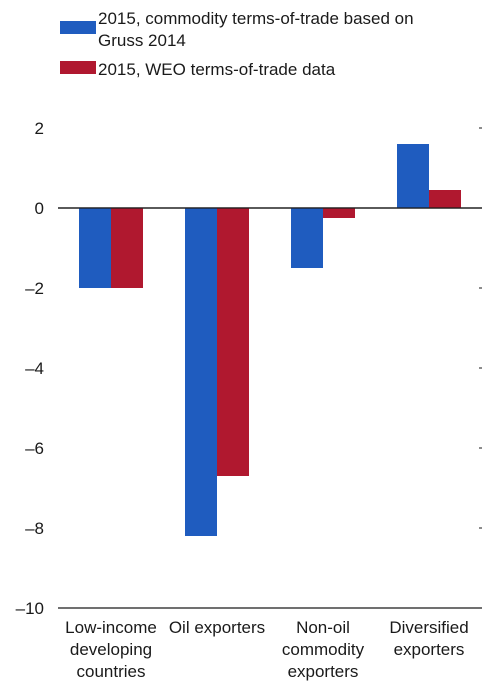 The height and width of the screenshot is (689, 486). Describe the element at coordinates (323, 627) in the screenshot. I see `category-label: Non-oil` at that location.